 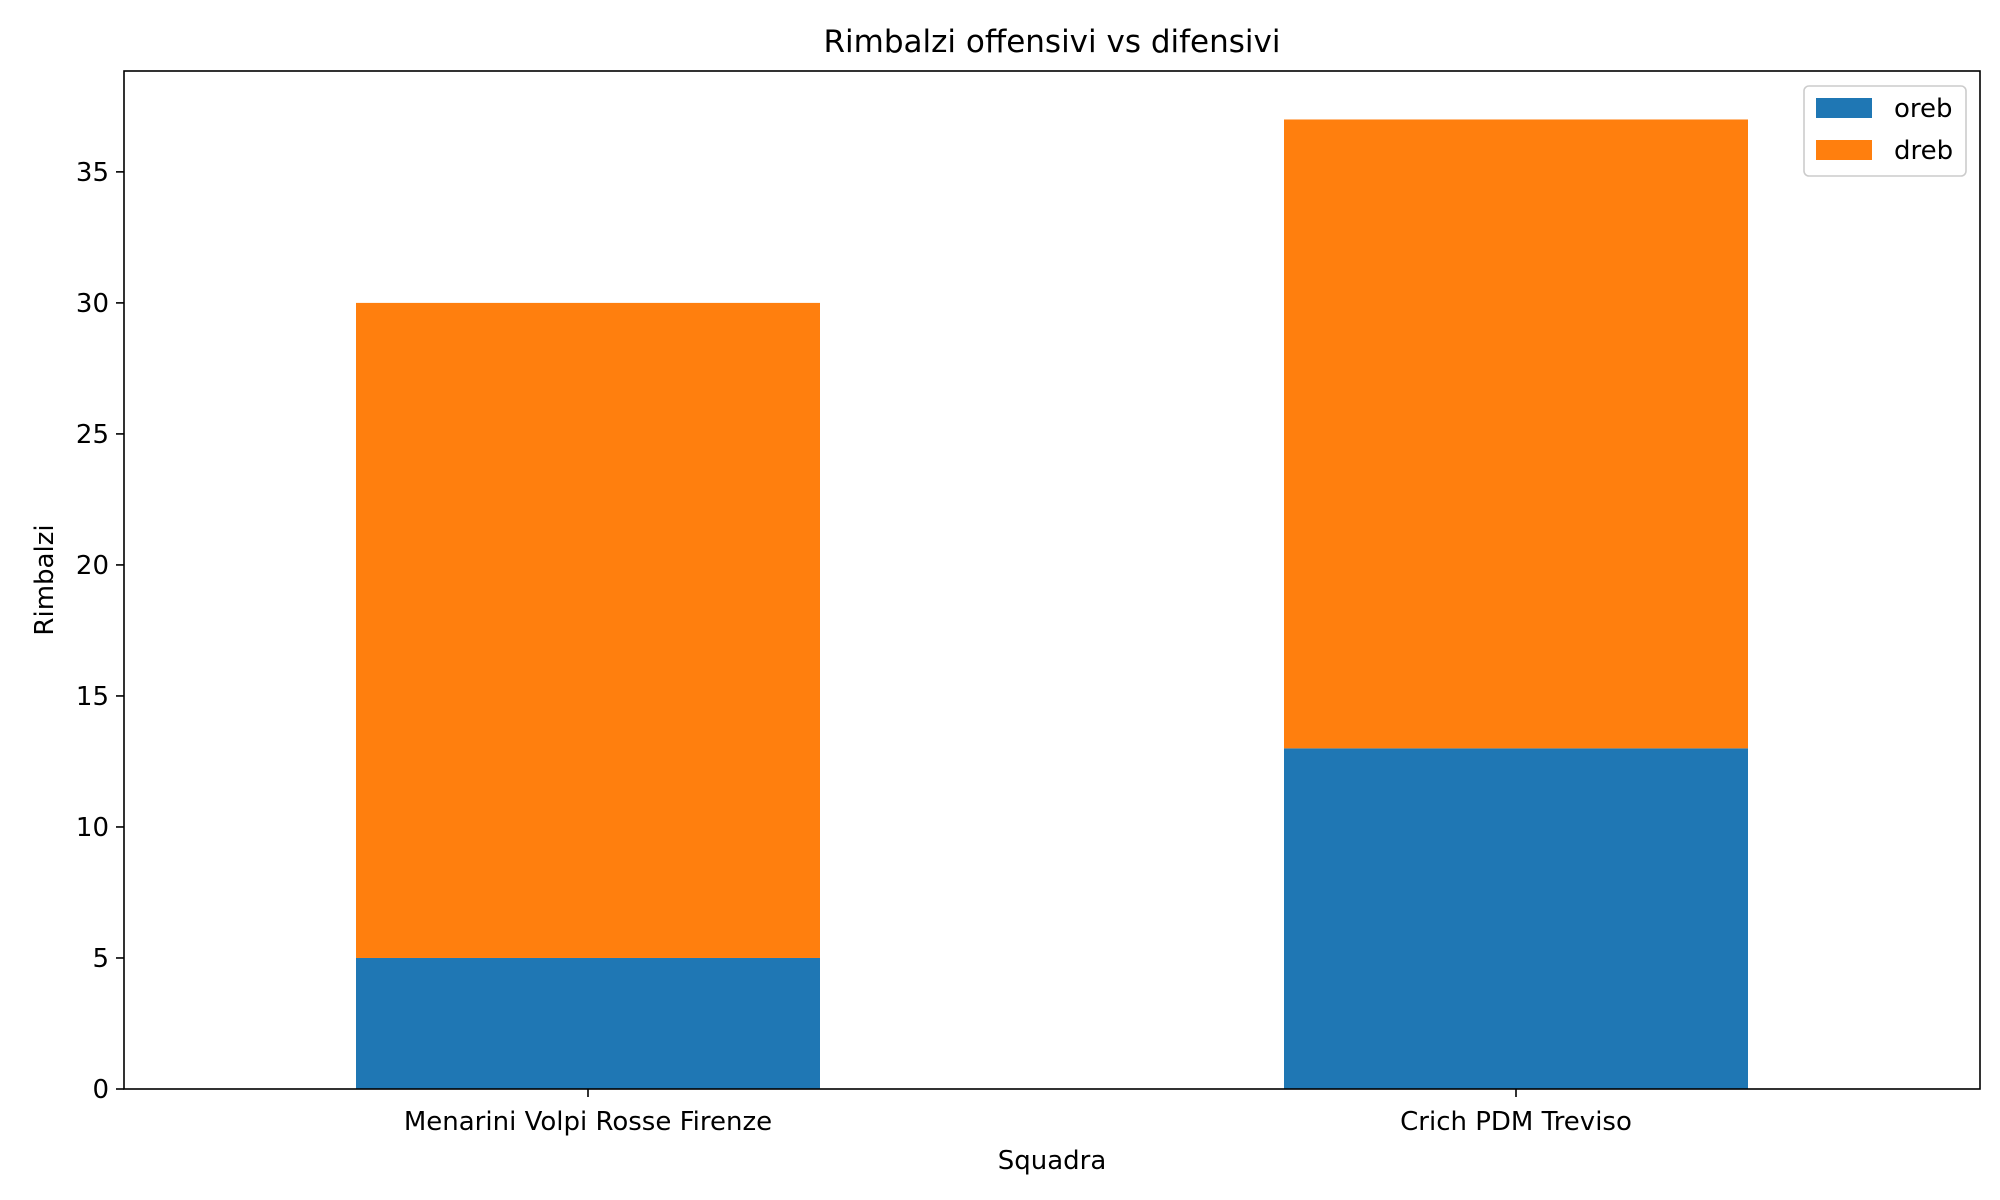 What do you see at coordinates (92, 828) in the screenshot?
I see `y-tick-label: 10` at bounding box center [92, 828].